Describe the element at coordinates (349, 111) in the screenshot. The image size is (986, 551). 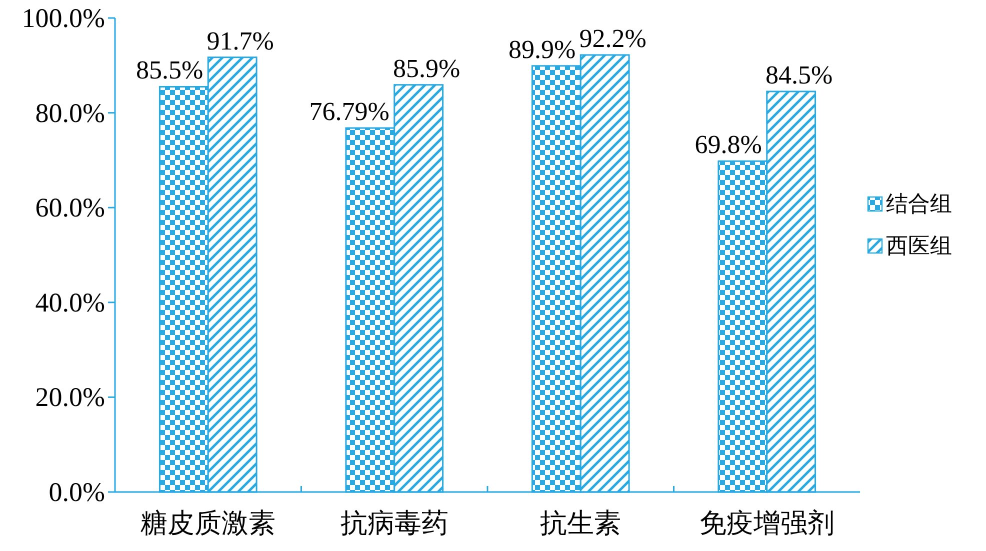
I see `data-label: 76.79%` at that location.